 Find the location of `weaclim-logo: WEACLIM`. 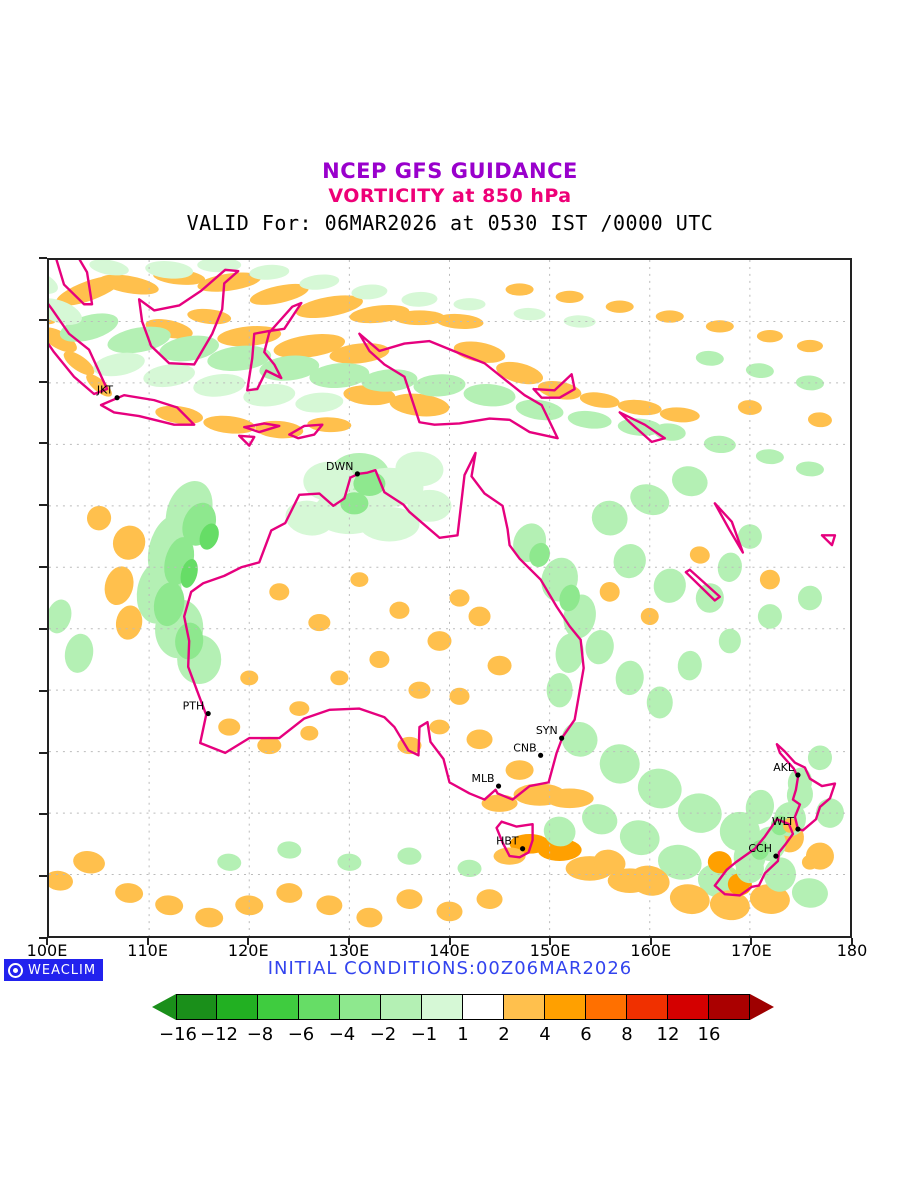

weaclim-logo: WEACLIM is located at coordinates (54, 970).